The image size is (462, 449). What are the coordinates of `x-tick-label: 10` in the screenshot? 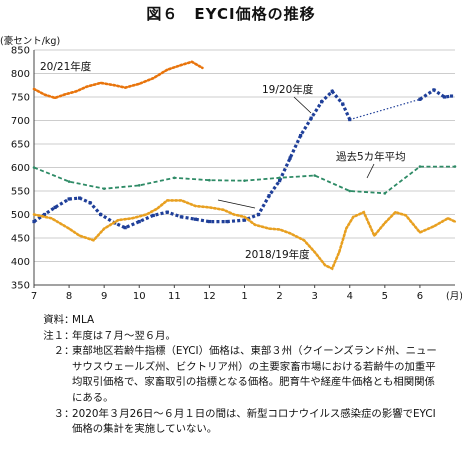 It's located at (139, 296).